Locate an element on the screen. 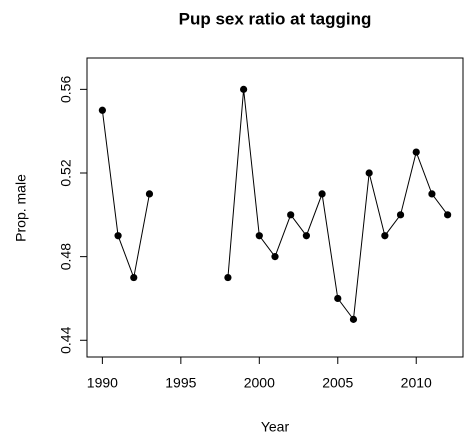 The image size is (465, 443). x-tick-label: 1990 is located at coordinates (102, 383).